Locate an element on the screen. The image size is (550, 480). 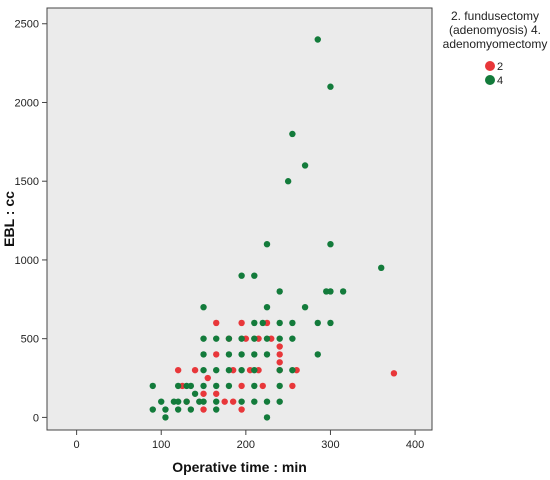
y-tick-label: 1000 is located at coordinates (27, 261).